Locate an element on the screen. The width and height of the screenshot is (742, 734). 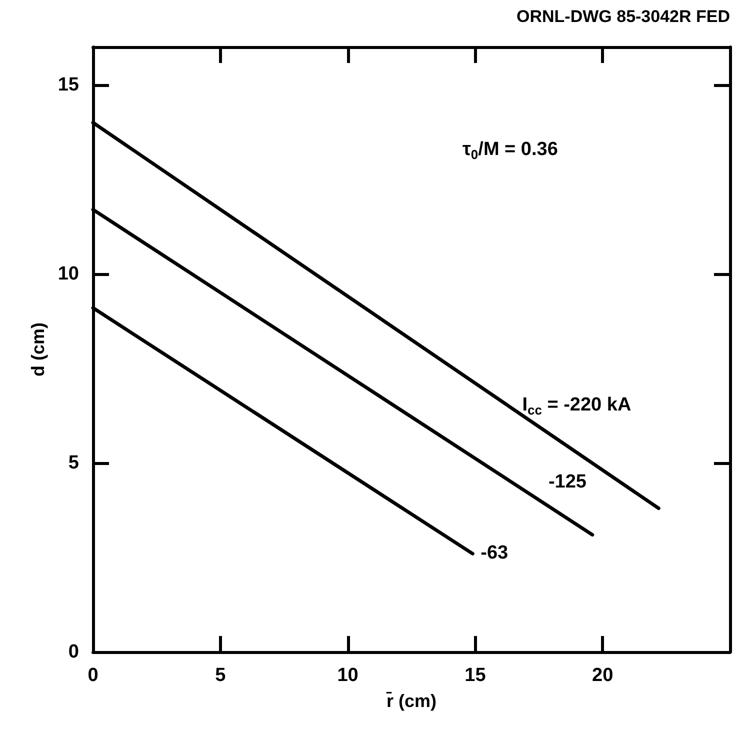
text: ORNL-DWG 85-3042R FED is located at coordinates (623, 16).